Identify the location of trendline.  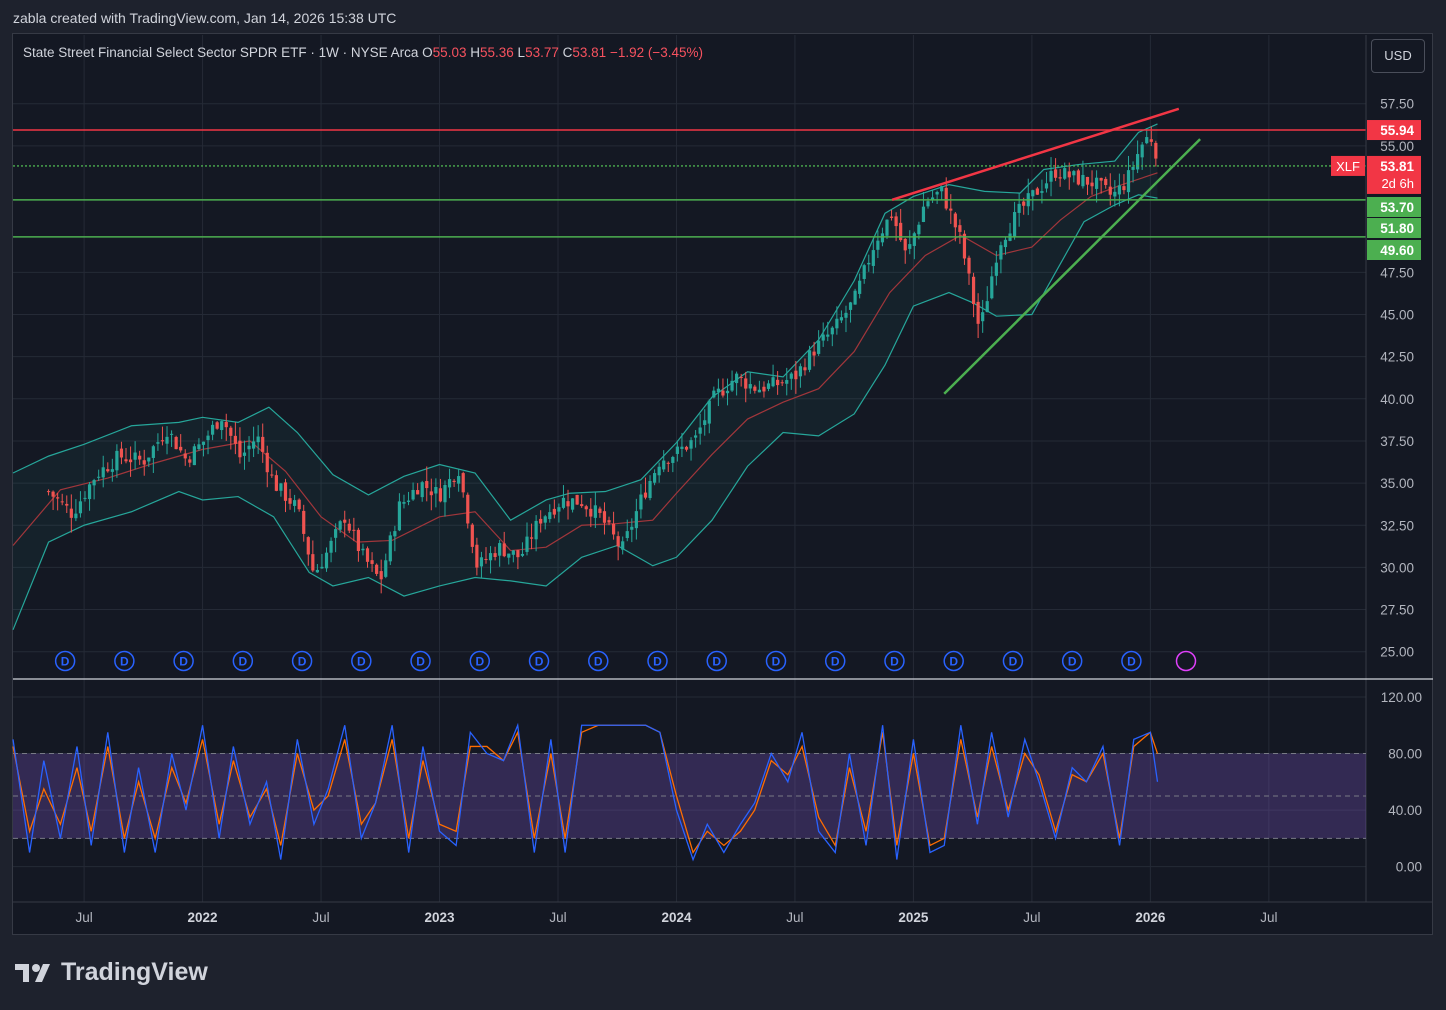
(1035, 154).